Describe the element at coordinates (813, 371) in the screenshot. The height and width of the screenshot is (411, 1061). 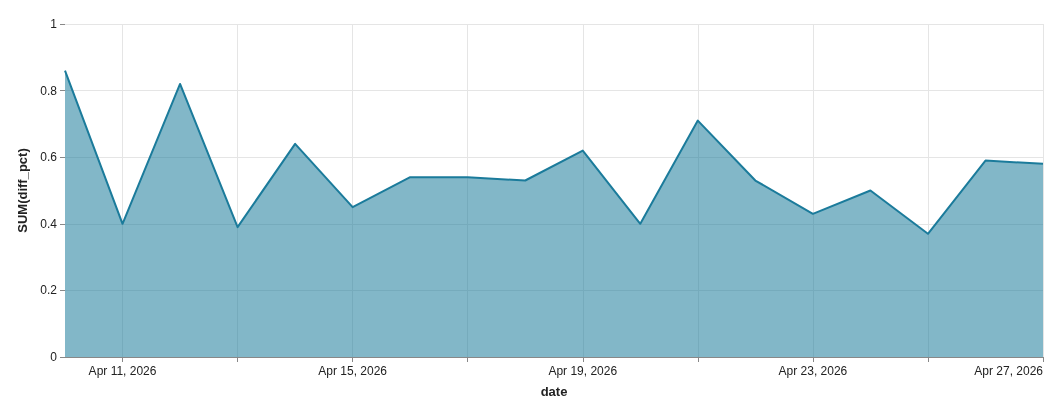
I see `x-tick-label: Apr 23, 2026` at that location.